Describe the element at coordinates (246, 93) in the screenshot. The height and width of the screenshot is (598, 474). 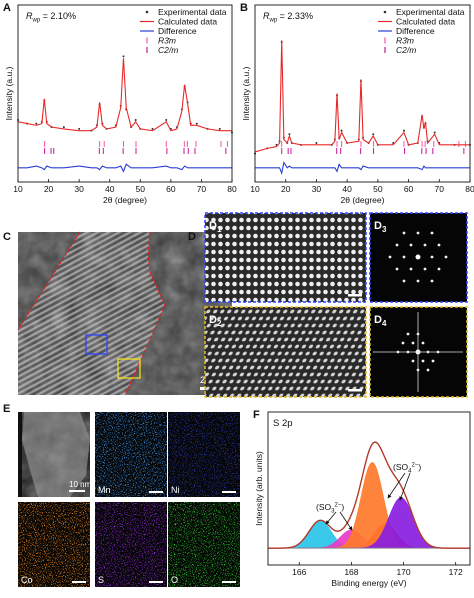
I see `y-axis-label: Intensity (a.u.)` at that location.